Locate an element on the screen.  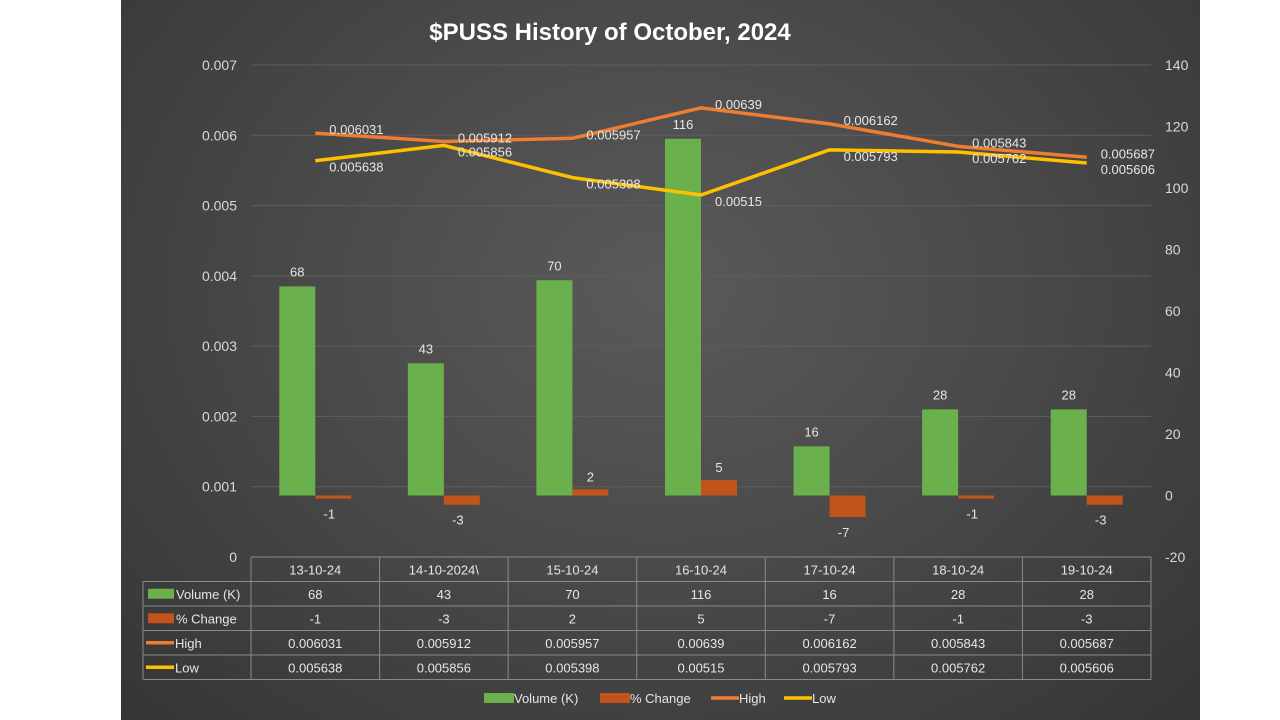
table-cell: 0.005762 is located at coordinates (958, 667).